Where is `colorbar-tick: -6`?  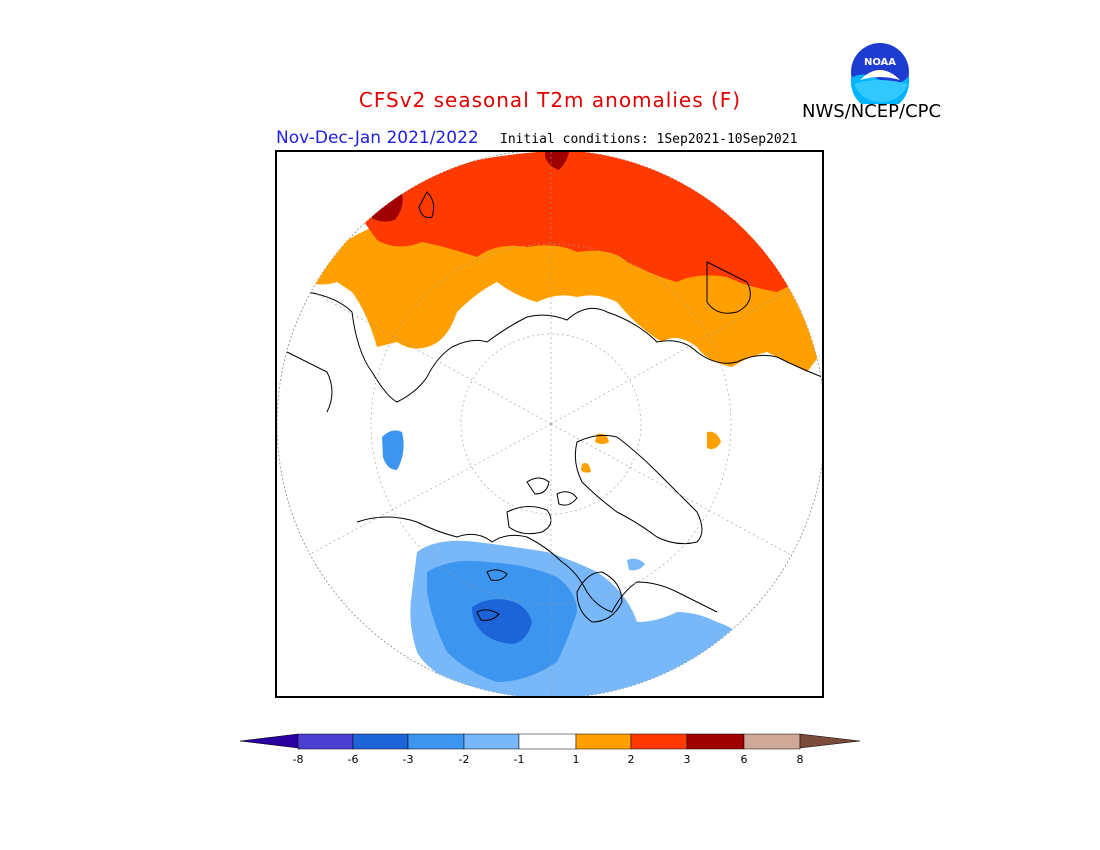
colorbar-tick: -6 is located at coordinates (353, 759).